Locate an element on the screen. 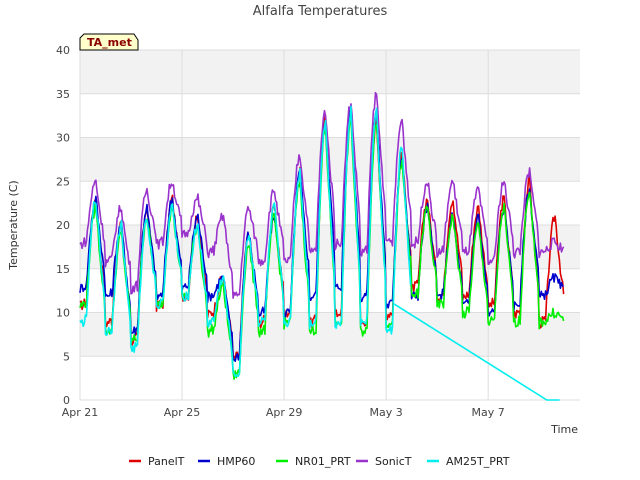 The width and height of the screenshot is (640, 480). badge-shape is located at coordinates (109, 42).